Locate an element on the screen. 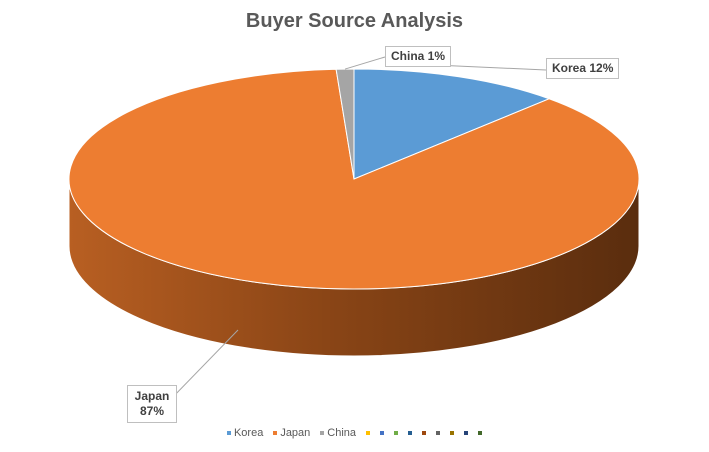 The image size is (709, 452). legend-label: China is located at coordinates (342, 433).